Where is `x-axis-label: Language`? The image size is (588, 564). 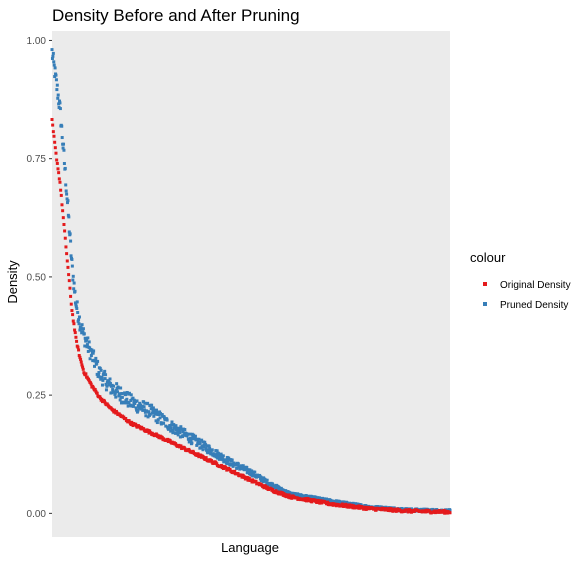 x-axis-label: Language is located at coordinates (250, 547).